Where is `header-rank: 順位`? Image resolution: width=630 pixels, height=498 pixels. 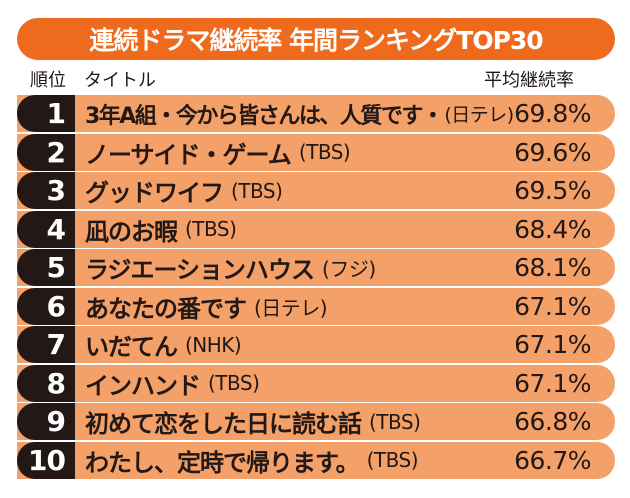
header-rank: 順位 is located at coordinates (48, 80).